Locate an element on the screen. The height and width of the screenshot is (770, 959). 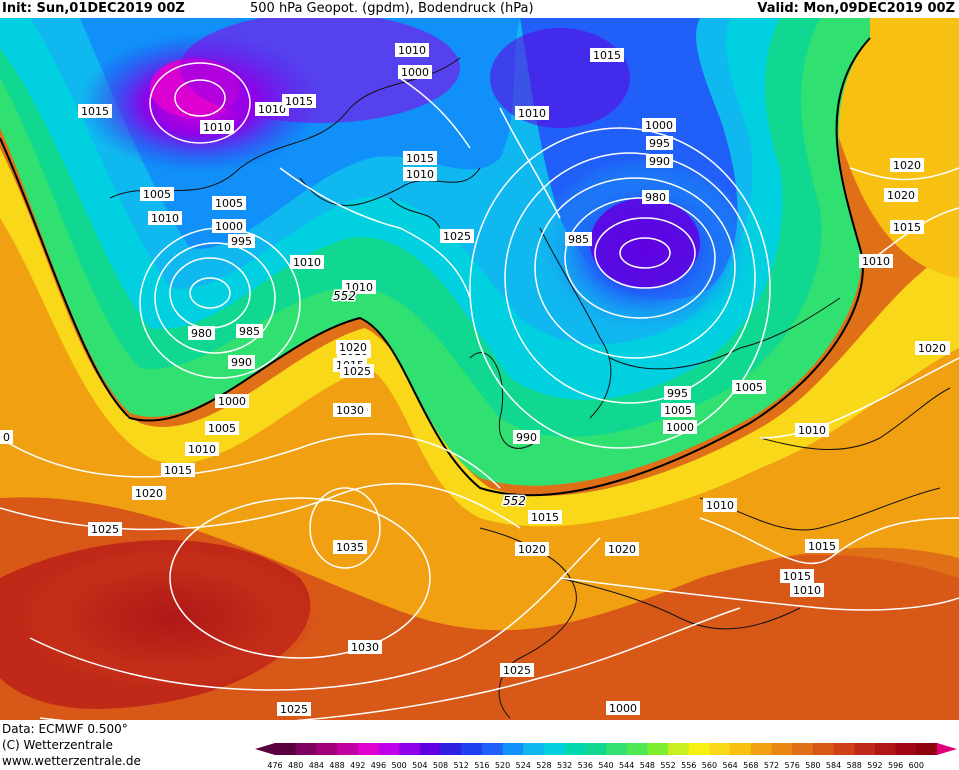
isobar-label: 1030 is located at coordinates (365, 647).